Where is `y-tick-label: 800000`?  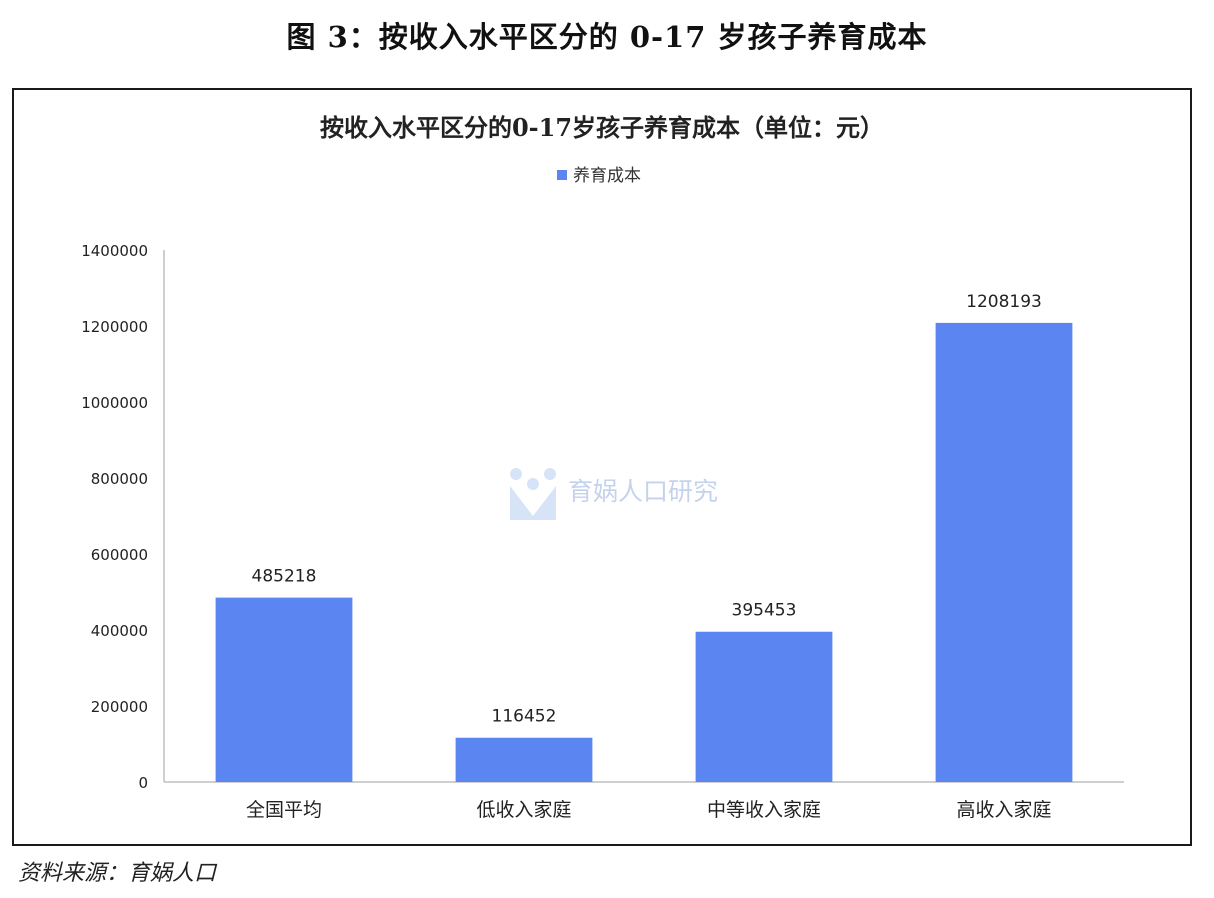 y-tick-label: 800000 is located at coordinates (119, 479).